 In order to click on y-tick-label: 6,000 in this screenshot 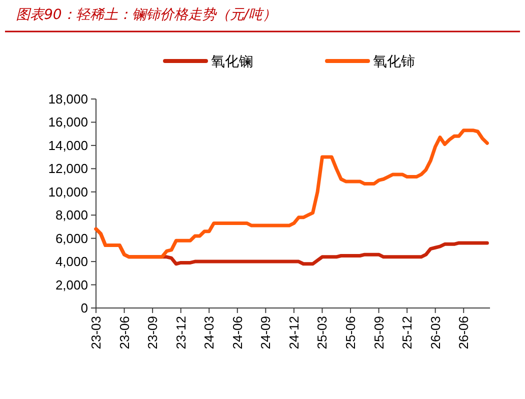, I will do `click(71, 238)`.